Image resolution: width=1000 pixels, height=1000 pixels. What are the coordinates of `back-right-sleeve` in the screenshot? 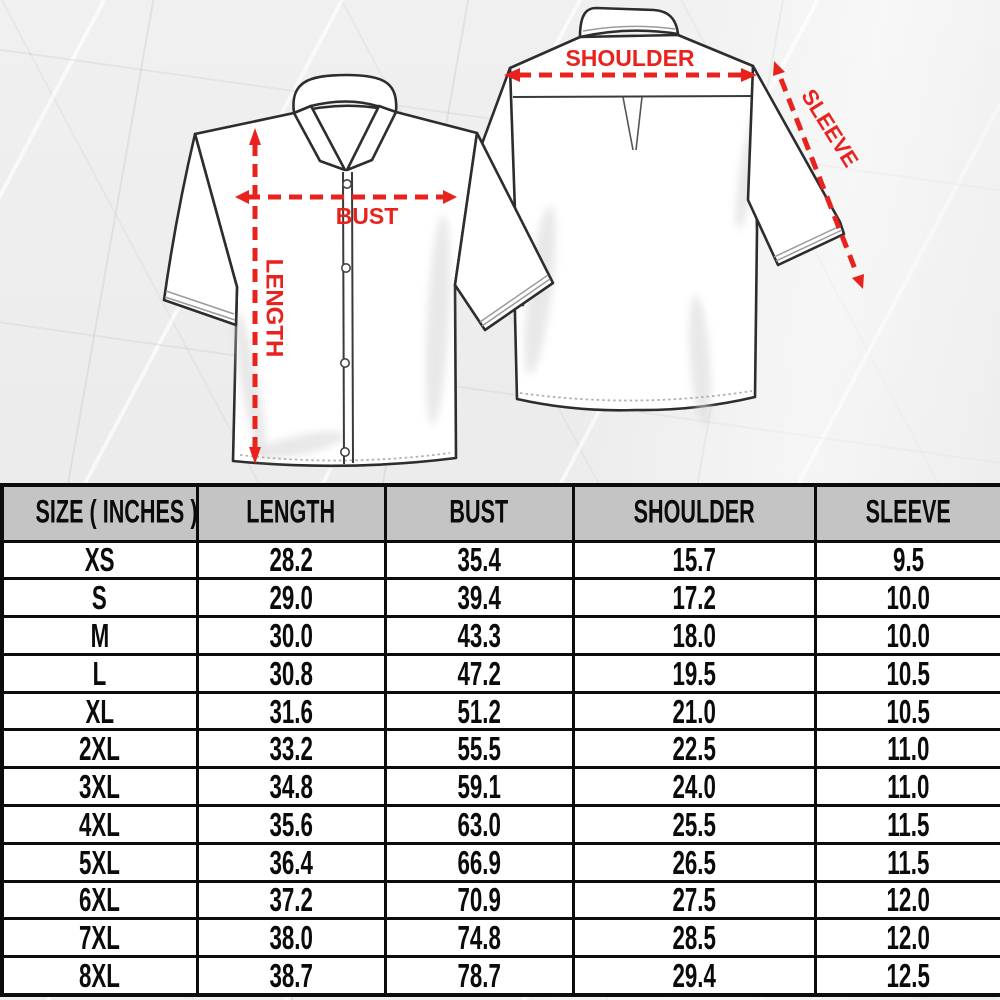 It's located at (796, 165).